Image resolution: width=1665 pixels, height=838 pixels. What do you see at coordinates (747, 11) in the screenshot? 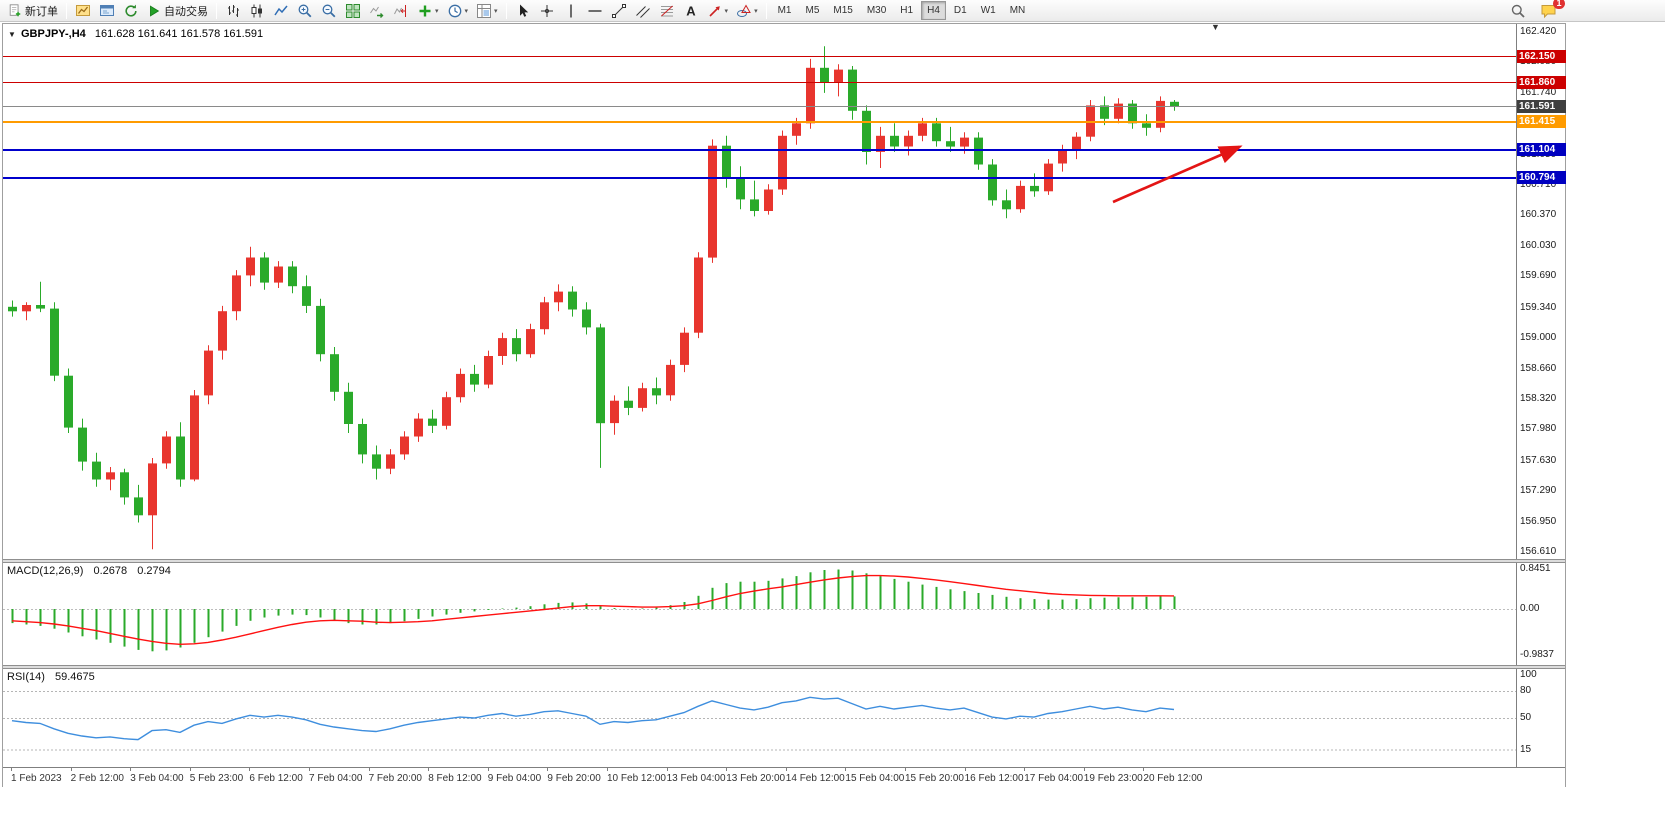
I see `shapes-icon: ▾` at bounding box center [747, 11].